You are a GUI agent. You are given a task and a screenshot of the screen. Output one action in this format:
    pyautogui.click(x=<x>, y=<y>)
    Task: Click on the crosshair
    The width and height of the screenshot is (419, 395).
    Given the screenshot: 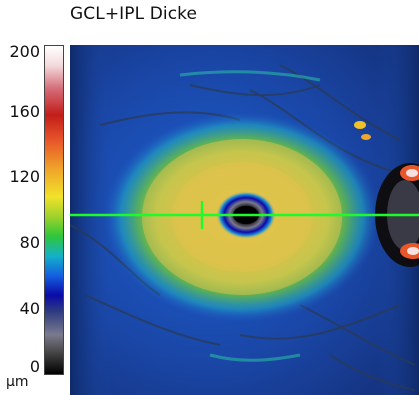 What is the action you would take?
    pyautogui.click(x=244, y=215)
    